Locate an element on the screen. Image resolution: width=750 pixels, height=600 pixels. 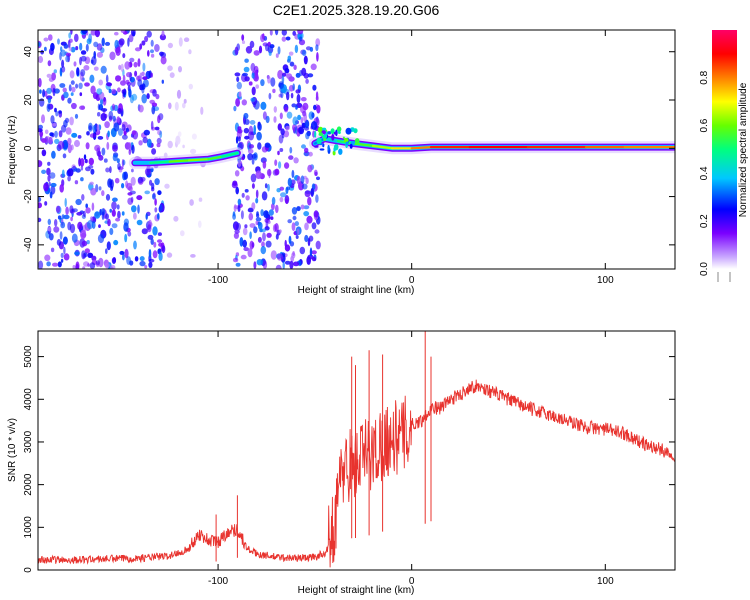
signal-track is located at coordinates (401, 147).